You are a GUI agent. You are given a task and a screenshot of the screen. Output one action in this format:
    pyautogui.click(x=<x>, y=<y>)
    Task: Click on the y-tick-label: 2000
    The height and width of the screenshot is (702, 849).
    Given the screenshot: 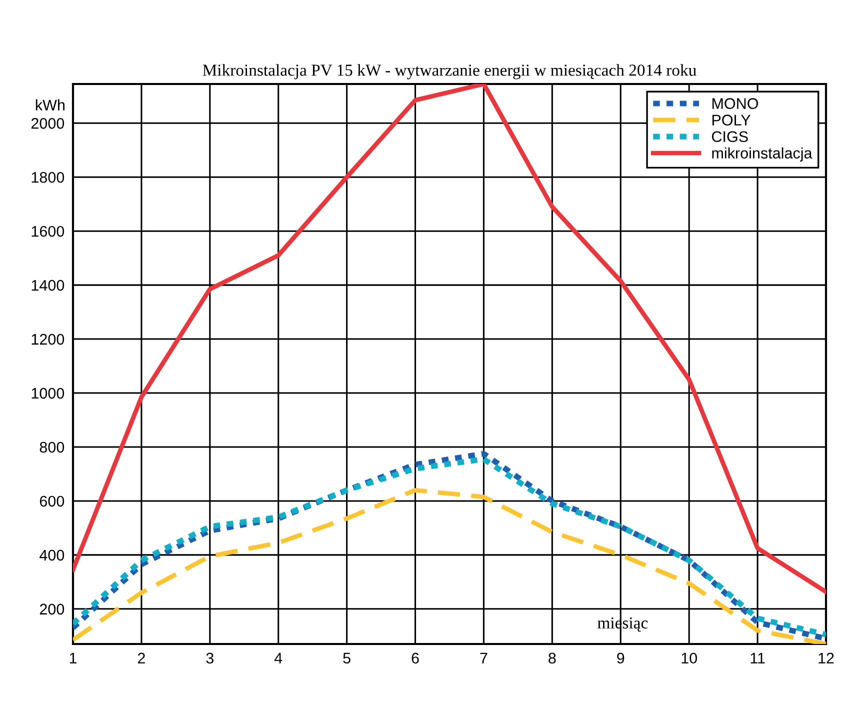 What is the action you would take?
    pyautogui.click(x=47, y=123)
    